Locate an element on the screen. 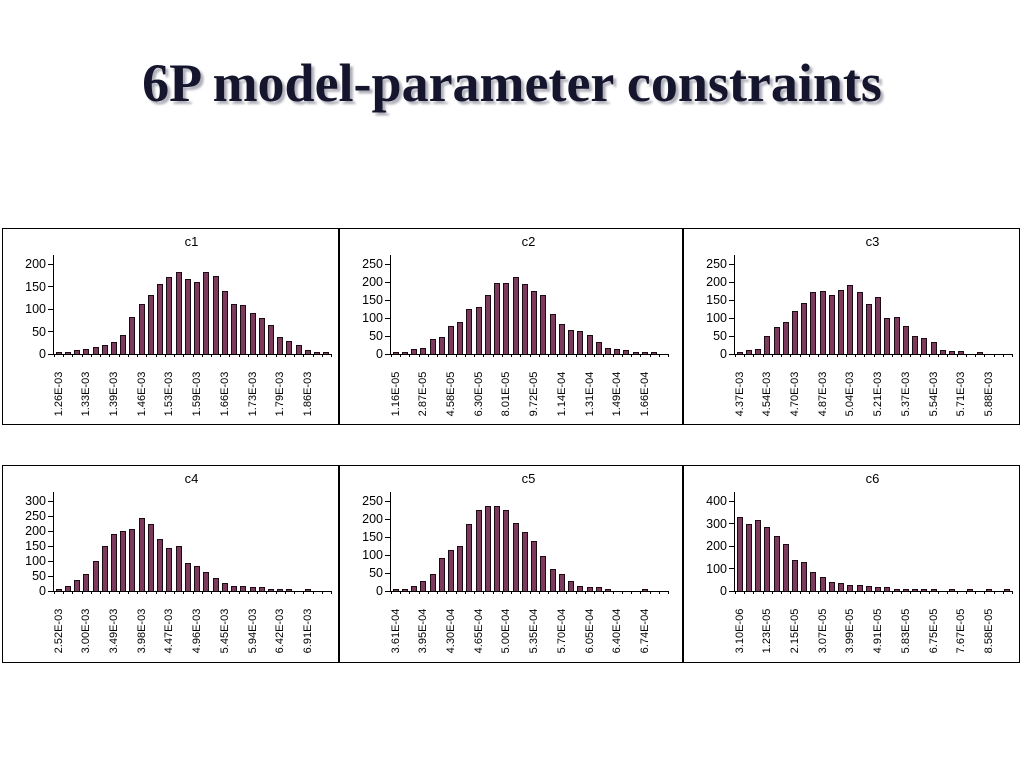 Image resolution: width=1024 pixels, height=768 pixels. x-axis-tick-label: 1.23E-05 is located at coordinates (767, 631).